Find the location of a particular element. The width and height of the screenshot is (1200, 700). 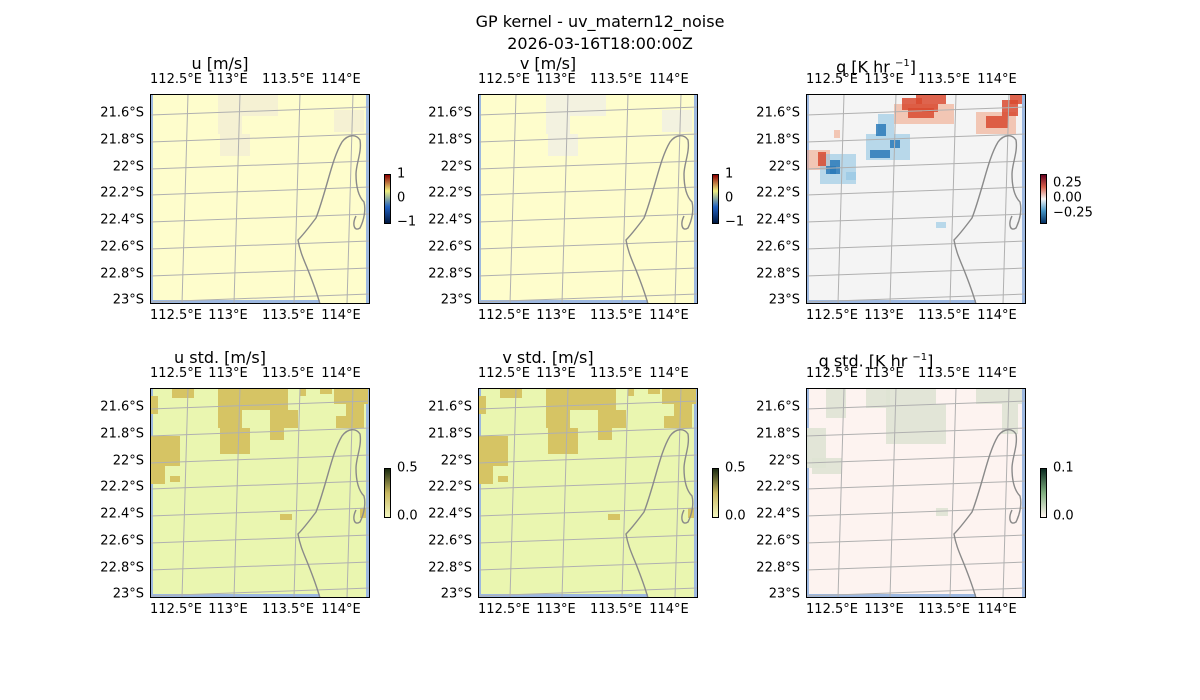

map-frame is located at coordinates (588, 493).